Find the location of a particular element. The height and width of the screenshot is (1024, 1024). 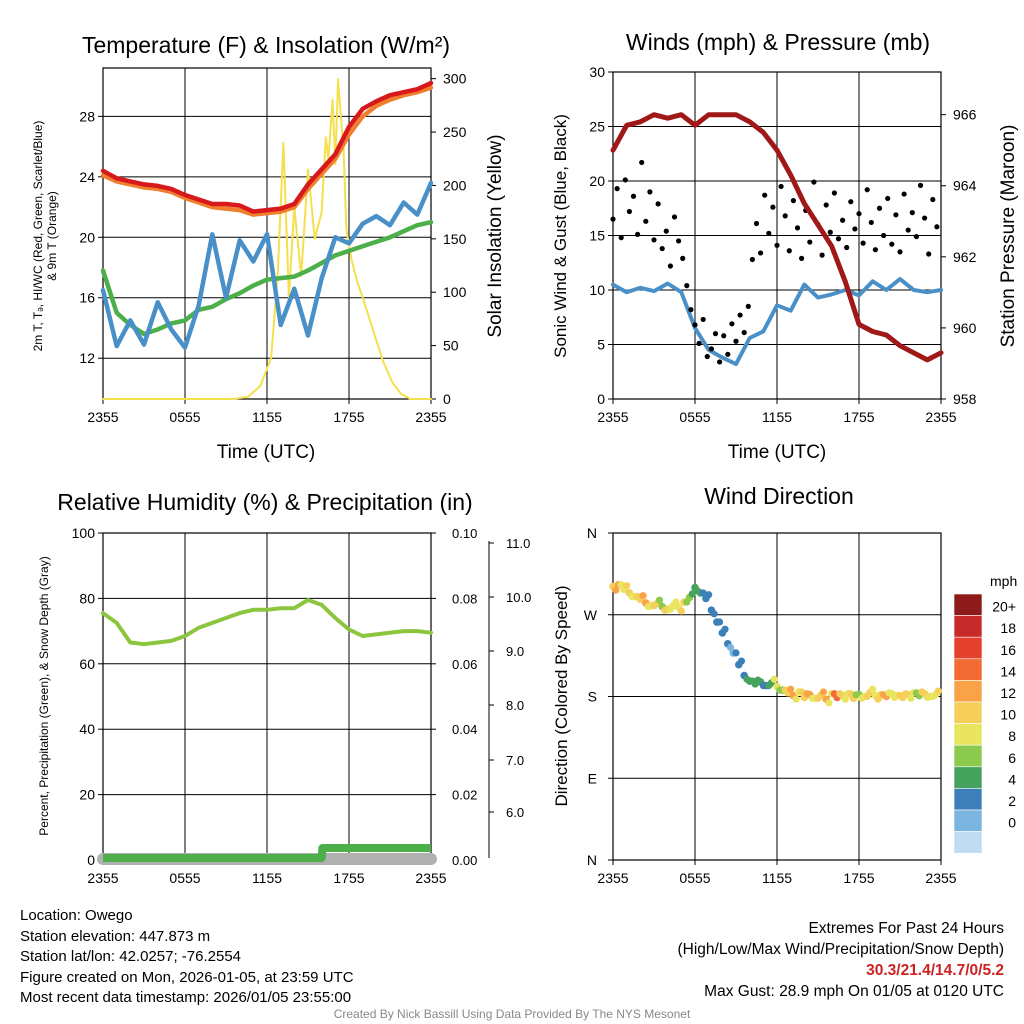

station-location: Location: Owego is located at coordinates (76, 915).